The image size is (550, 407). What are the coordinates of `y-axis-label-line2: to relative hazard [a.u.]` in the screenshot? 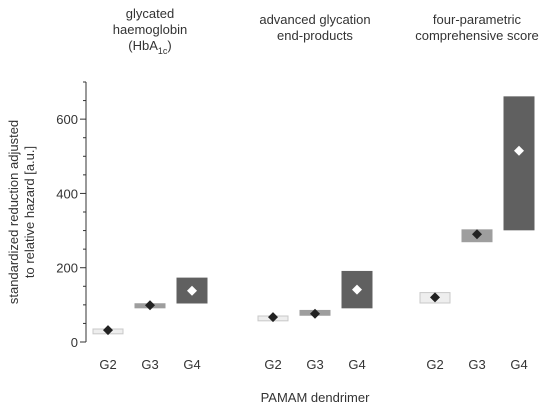 It's located at (29, 212).